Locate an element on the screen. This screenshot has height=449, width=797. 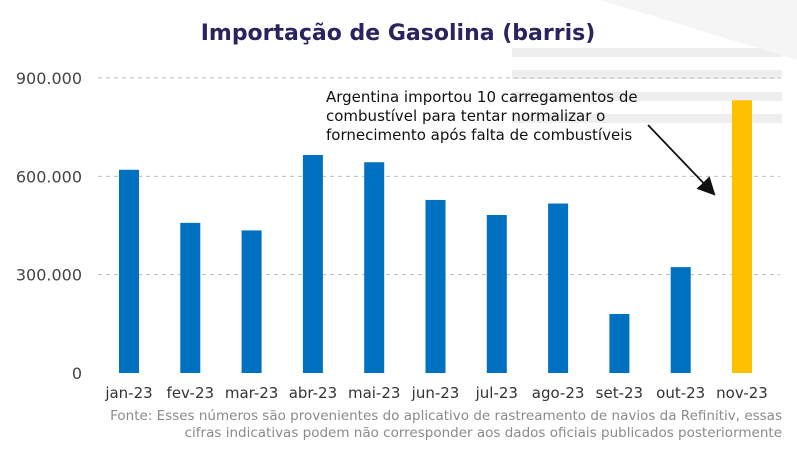
x-tick-label: mai-23 is located at coordinates (374, 393).